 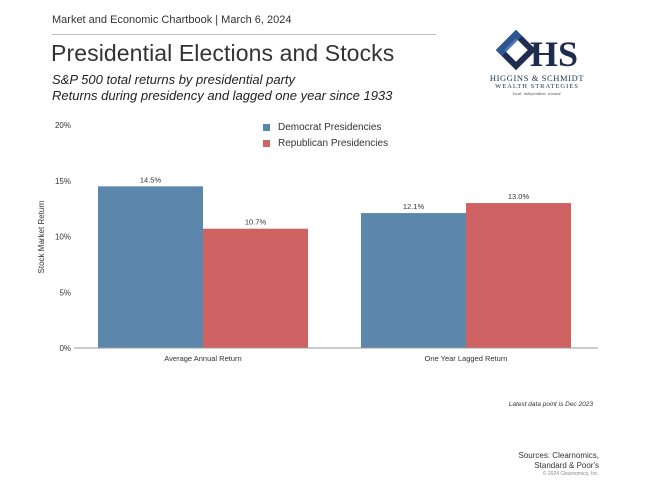 What do you see at coordinates (151, 179) in the screenshot?
I see `bar-value-label: 14.5%` at bounding box center [151, 179].